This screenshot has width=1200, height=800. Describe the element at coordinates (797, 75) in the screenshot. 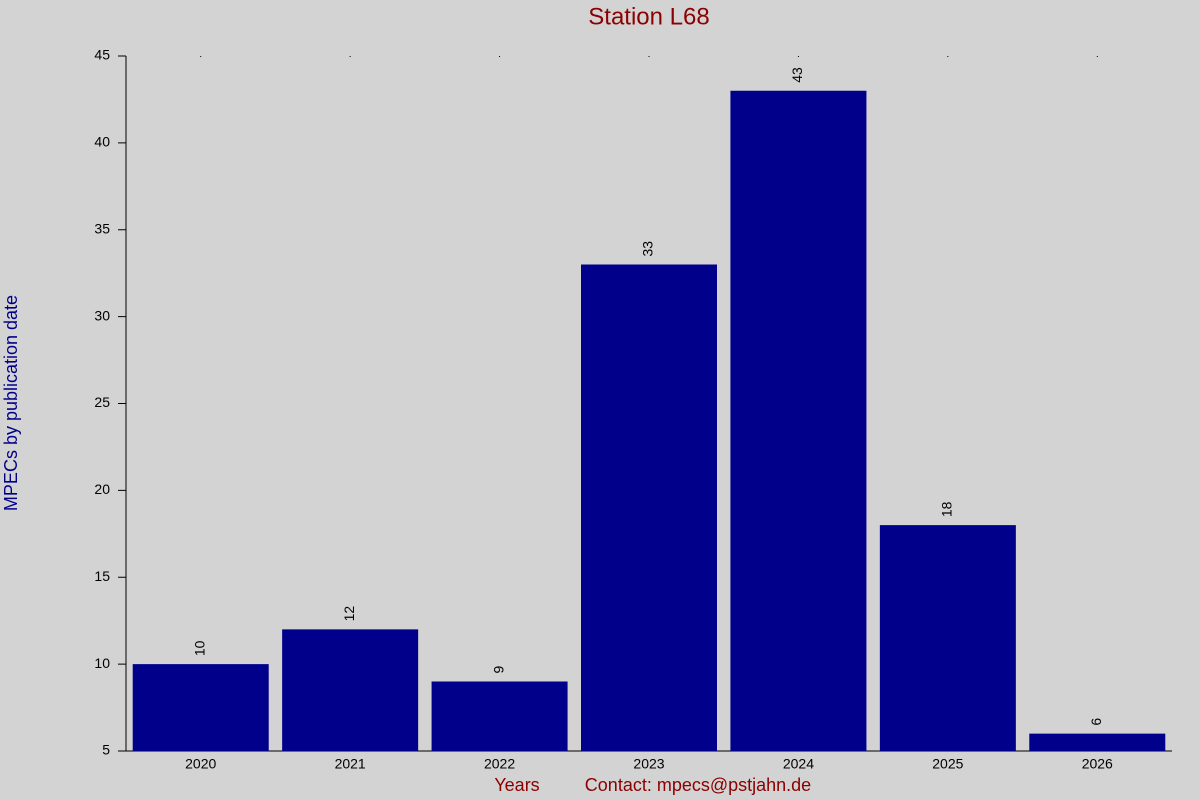

I see `value-label: 43` at that location.